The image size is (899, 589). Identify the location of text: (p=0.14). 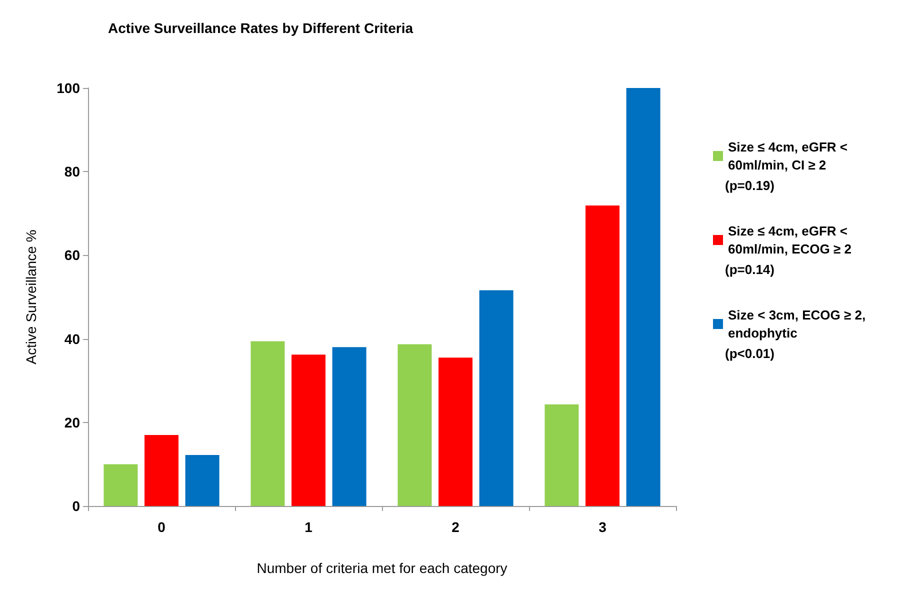
(749, 269).